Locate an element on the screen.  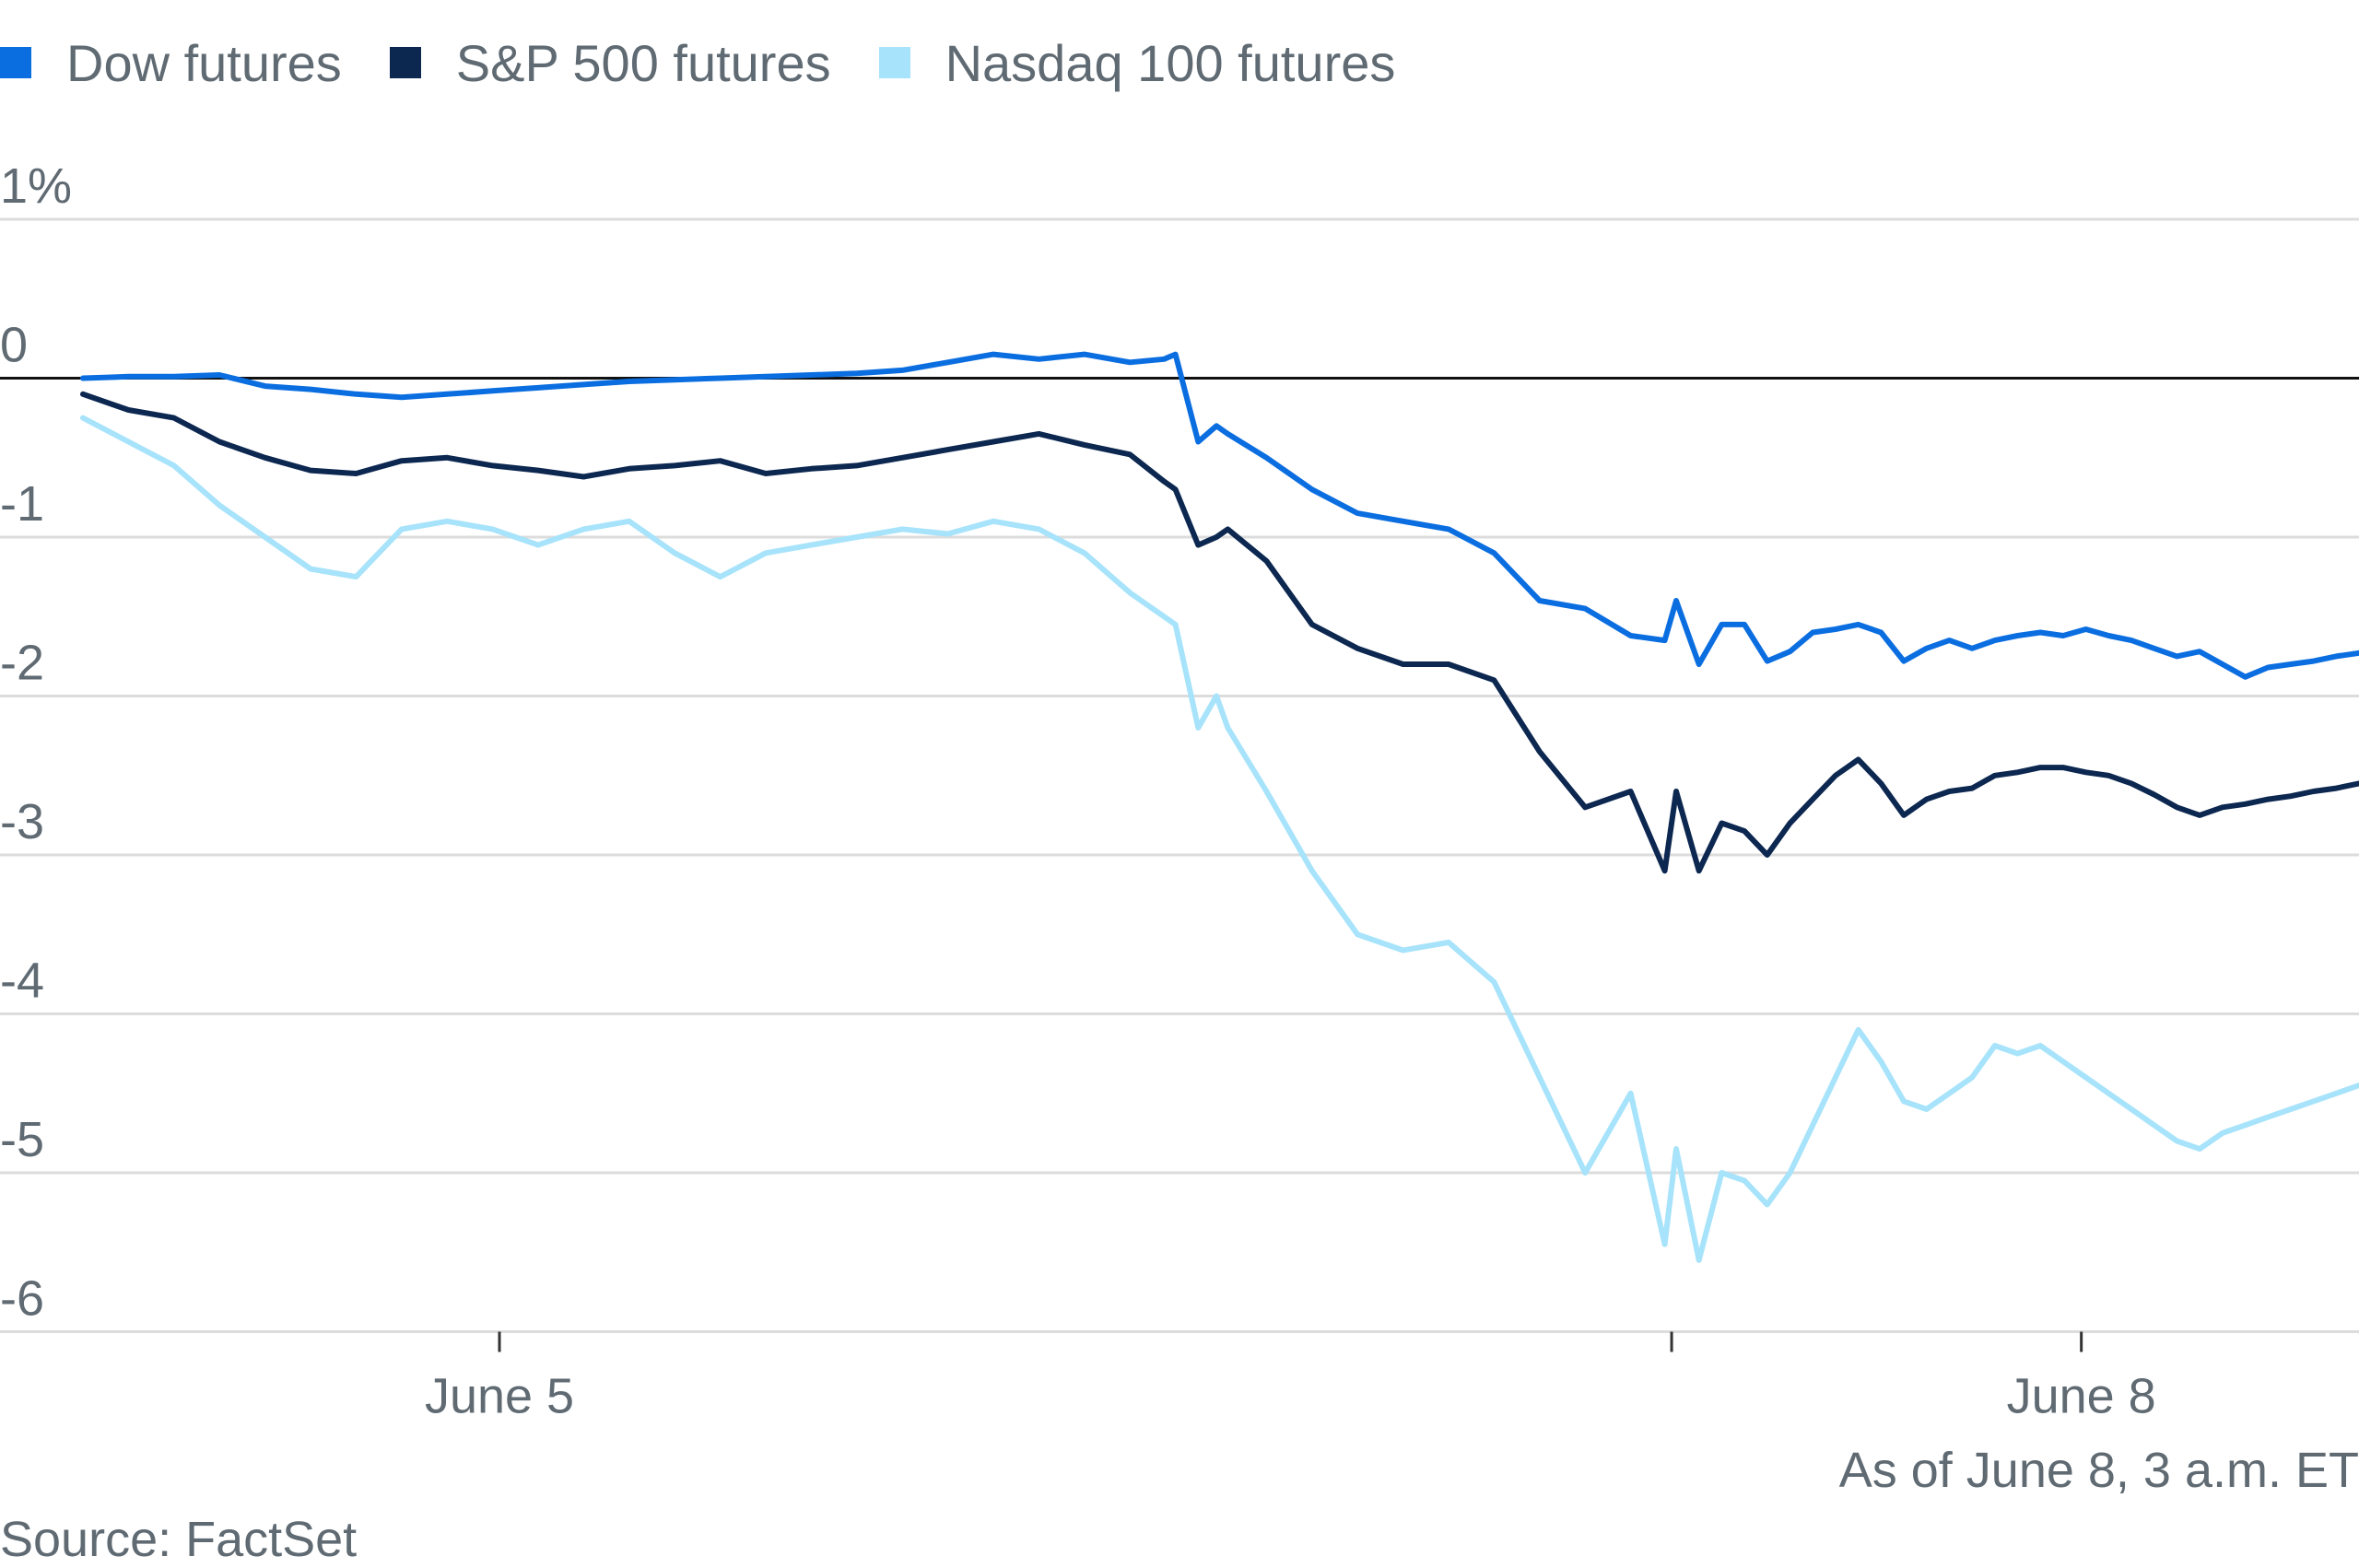
y-tick-label: -6 is located at coordinates (22, 1299).